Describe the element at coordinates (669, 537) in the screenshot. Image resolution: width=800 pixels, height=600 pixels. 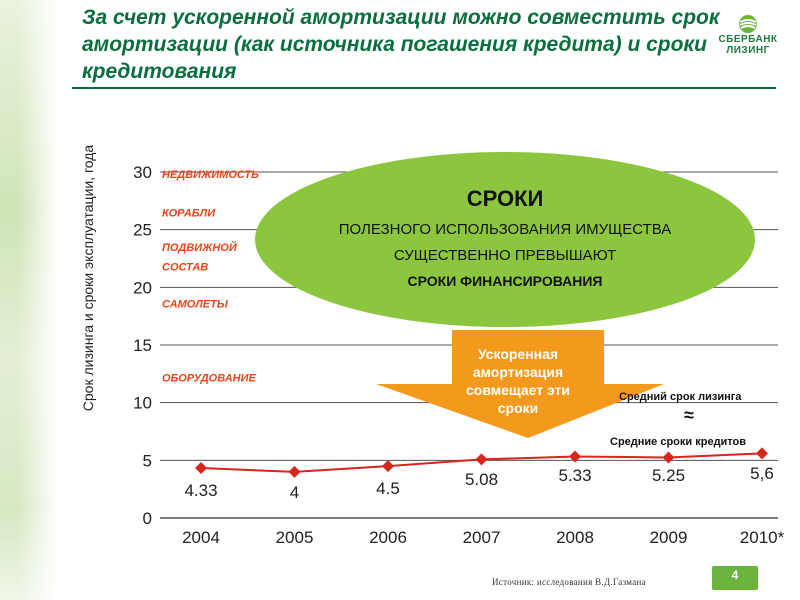
I see `x-tick-label: 2009` at that location.